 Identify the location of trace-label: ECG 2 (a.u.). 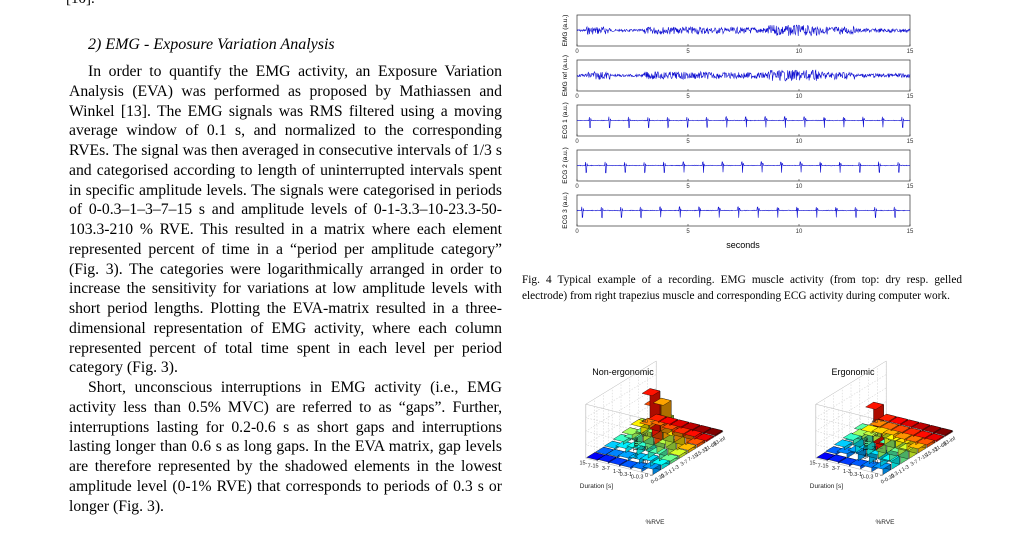
(565, 165).